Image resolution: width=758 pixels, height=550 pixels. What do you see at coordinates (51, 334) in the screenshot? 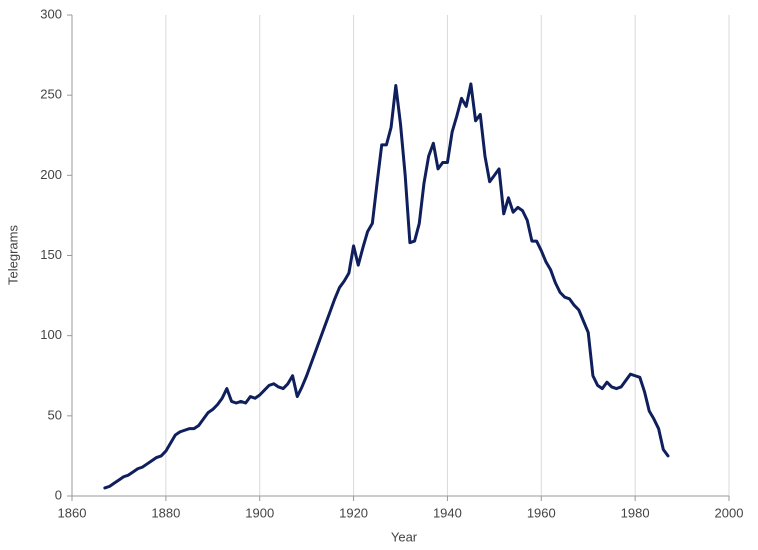
I see `y-tick-label: 100` at bounding box center [51, 334].